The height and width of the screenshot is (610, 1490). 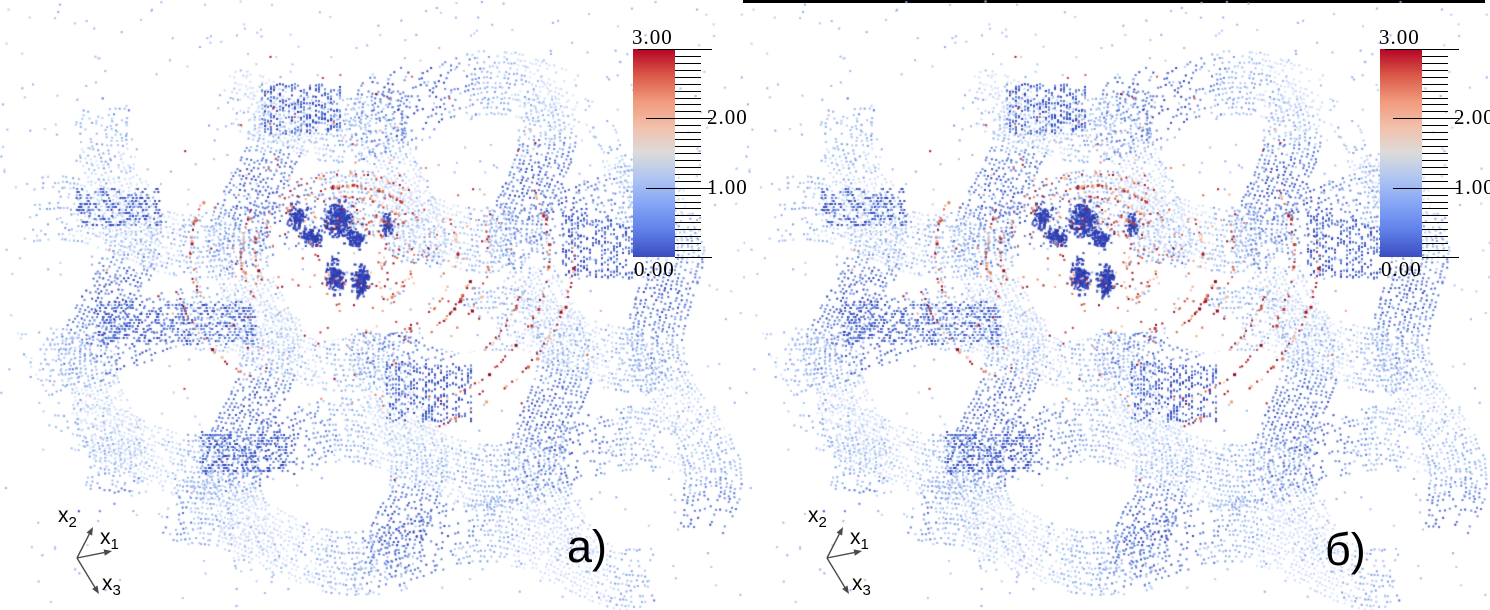 I want to click on colorbar-b: 3.00 2.00 1.00 0.00, so click(x=1434, y=153).